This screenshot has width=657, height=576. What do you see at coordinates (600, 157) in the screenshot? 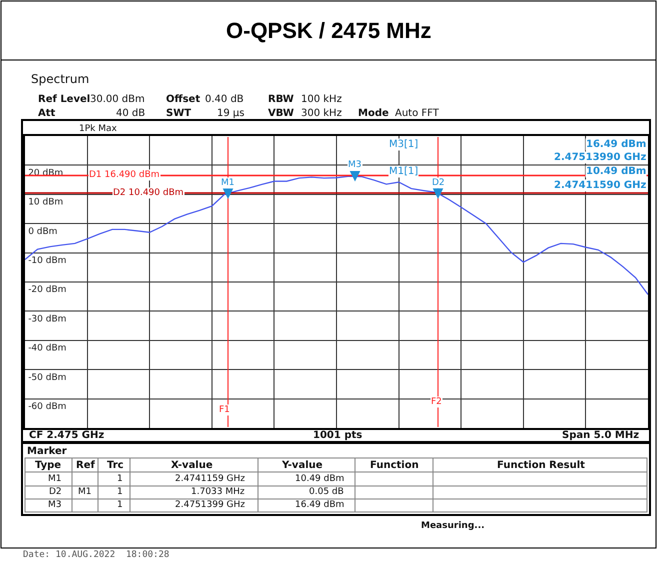
I see `annotation: 2.47513990 GHz` at bounding box center [600, 157].